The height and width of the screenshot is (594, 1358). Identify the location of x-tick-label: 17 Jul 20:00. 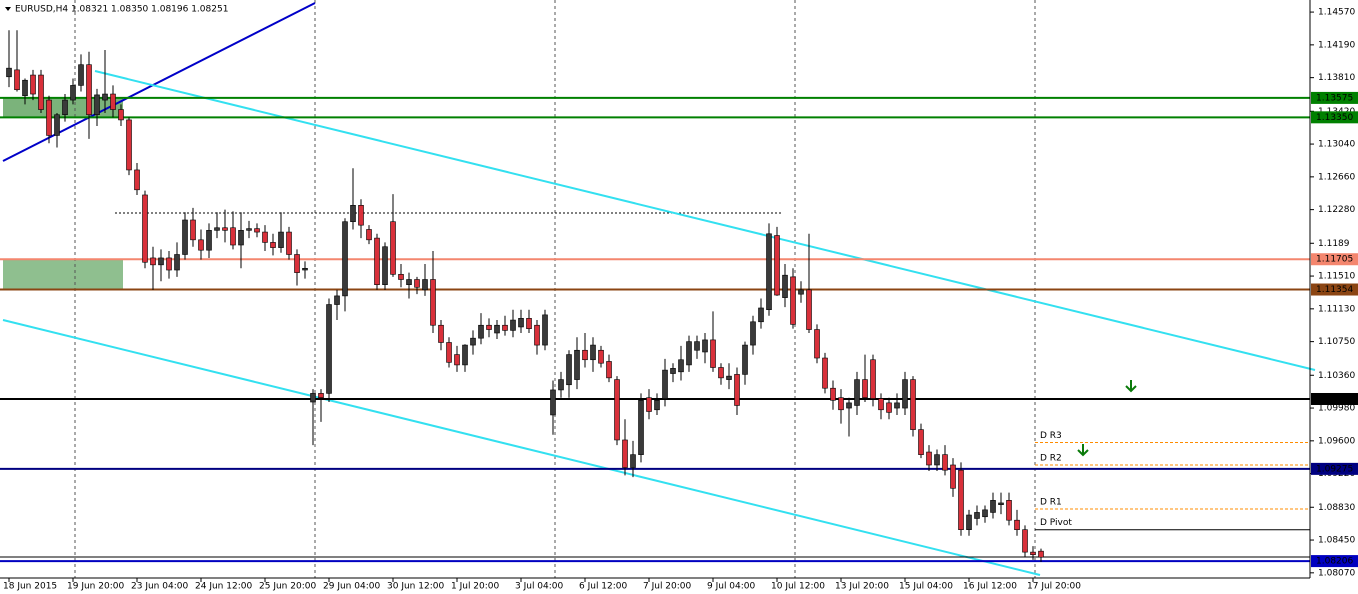
(1054, 587).